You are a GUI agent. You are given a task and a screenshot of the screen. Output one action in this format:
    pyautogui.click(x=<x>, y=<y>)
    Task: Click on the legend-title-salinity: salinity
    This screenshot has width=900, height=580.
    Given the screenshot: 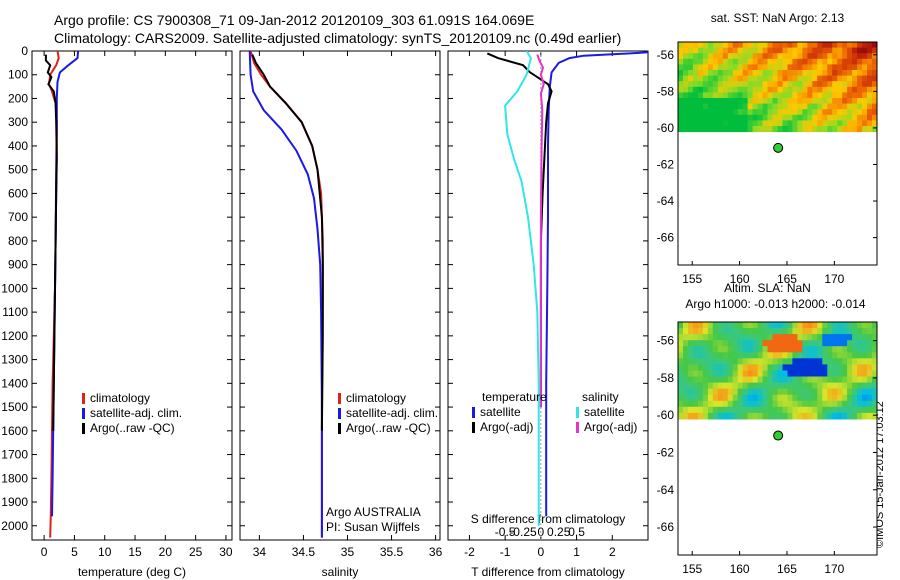 What is the action you would take?
    pyautogui.click(x=600, y=397)
    